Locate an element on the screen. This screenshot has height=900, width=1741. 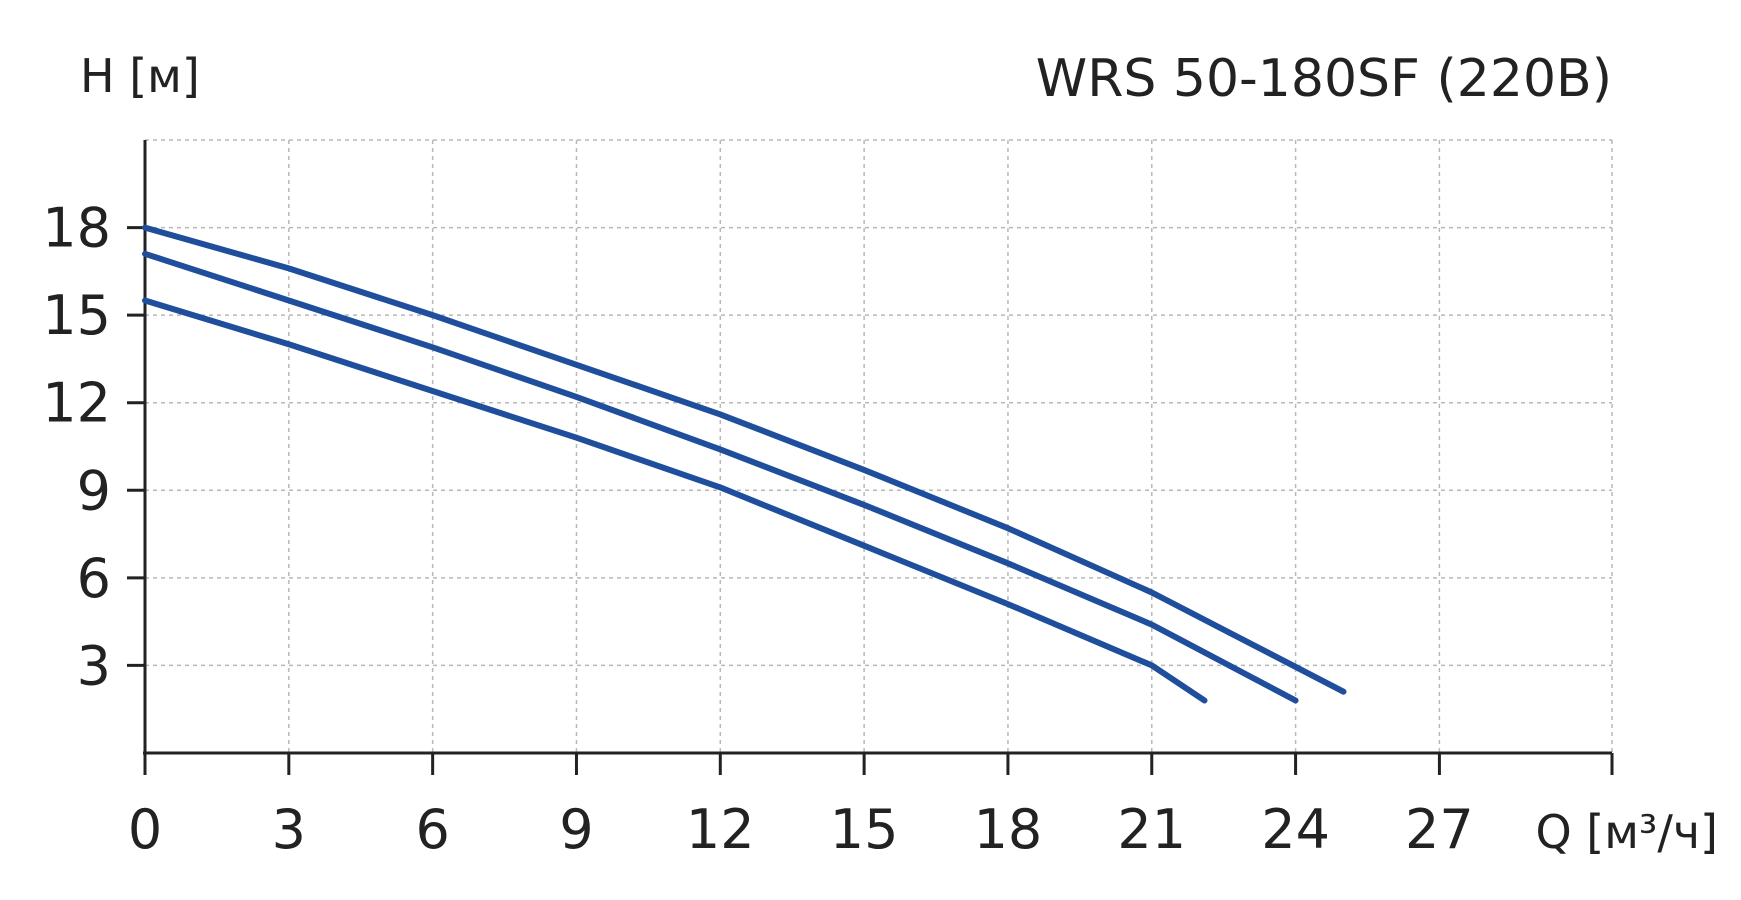
y-tick-label-12: 12 is located at coordinates (76, 403).